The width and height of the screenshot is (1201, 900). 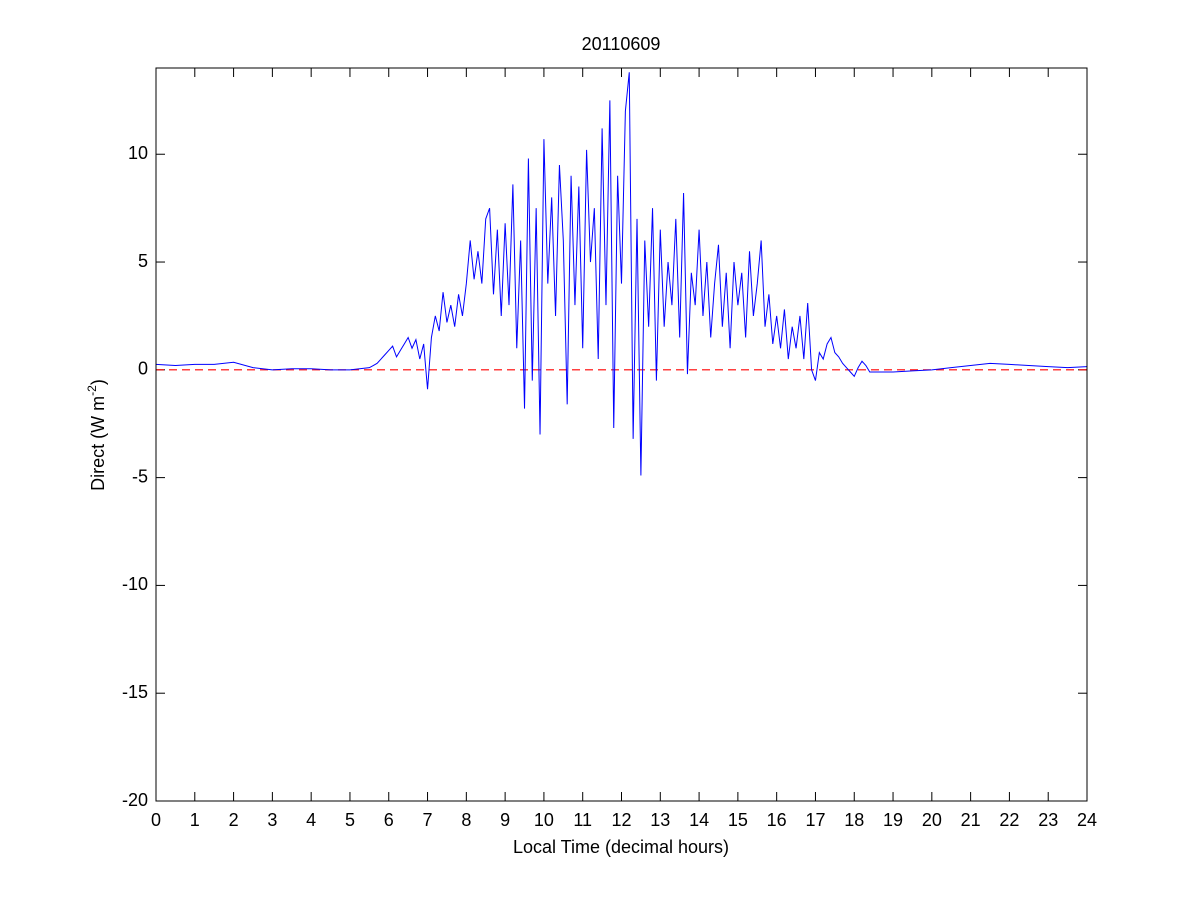 I want to click on x-tick-label: 19, so click(x=893, y=820).